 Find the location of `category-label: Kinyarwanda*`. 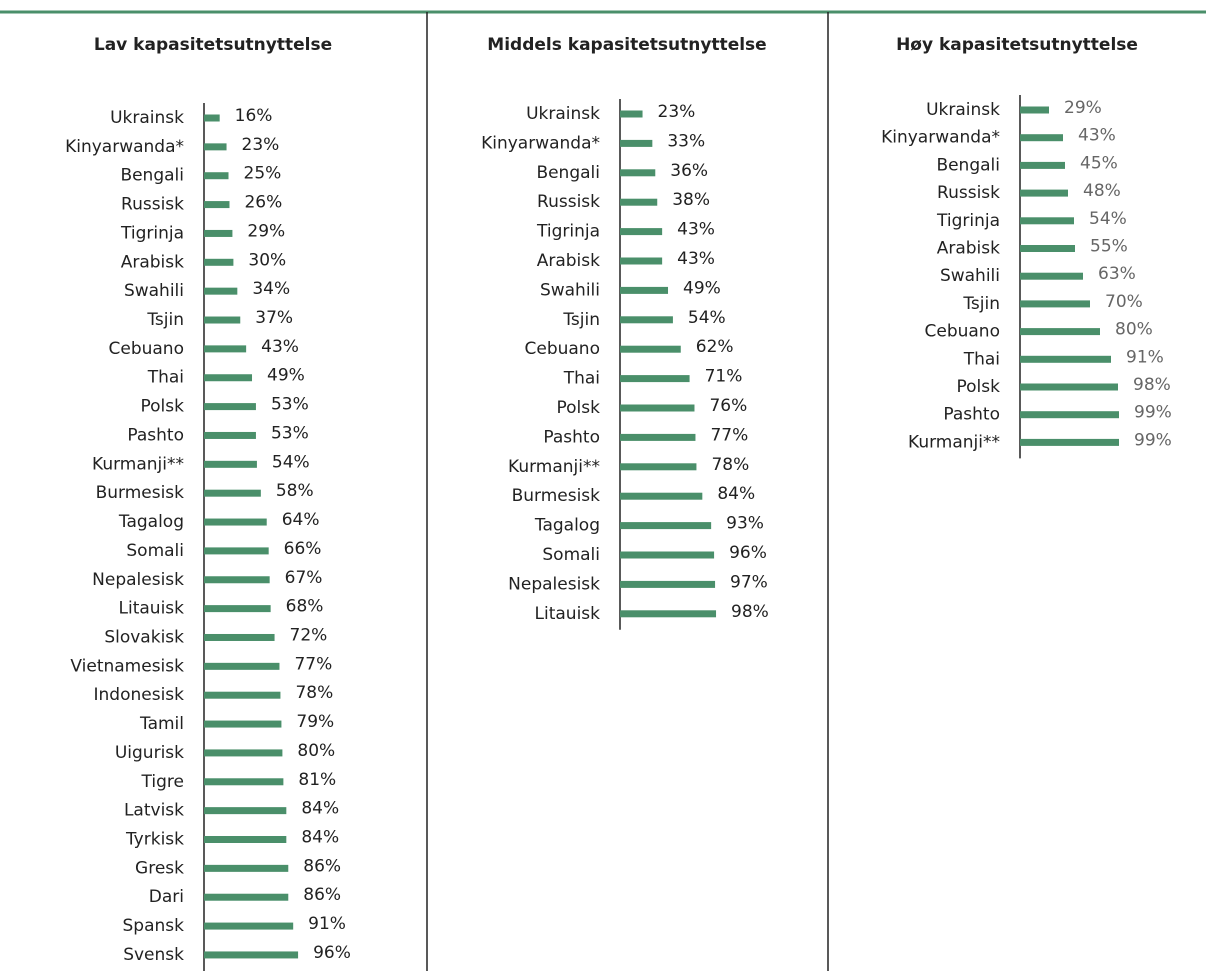

category-label: Kinyarwanda* is located at coordinates (540, 143).